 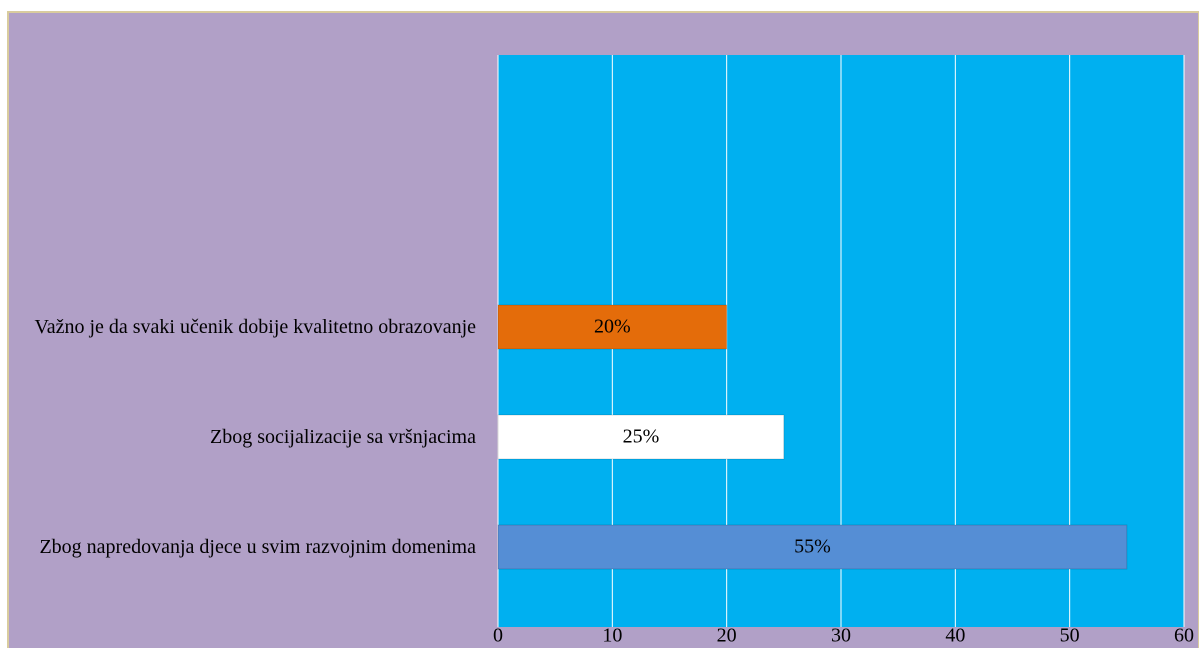 What do you see at coordinates (955, 636) in the screenshot?
I see `x-tick-label: 40` at bounding box center [955, 636].